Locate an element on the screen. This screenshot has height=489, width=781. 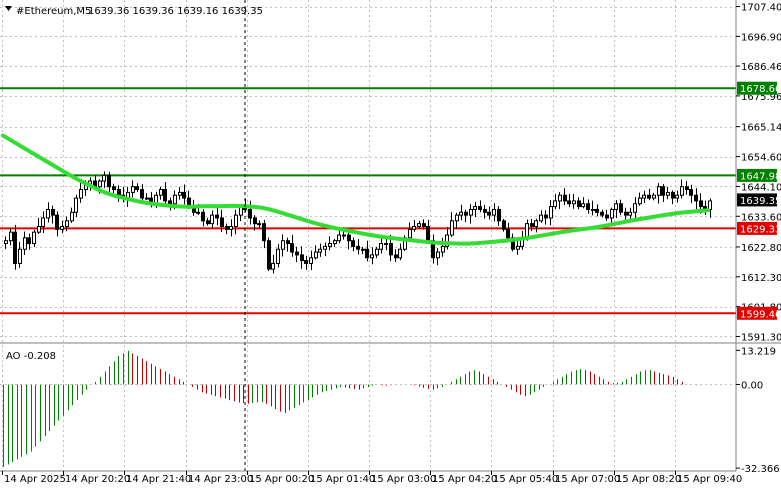
price-badges: 1678.66 1647.98 1629.33 1599.46 1639.35 is located at coordinates (759, 200).